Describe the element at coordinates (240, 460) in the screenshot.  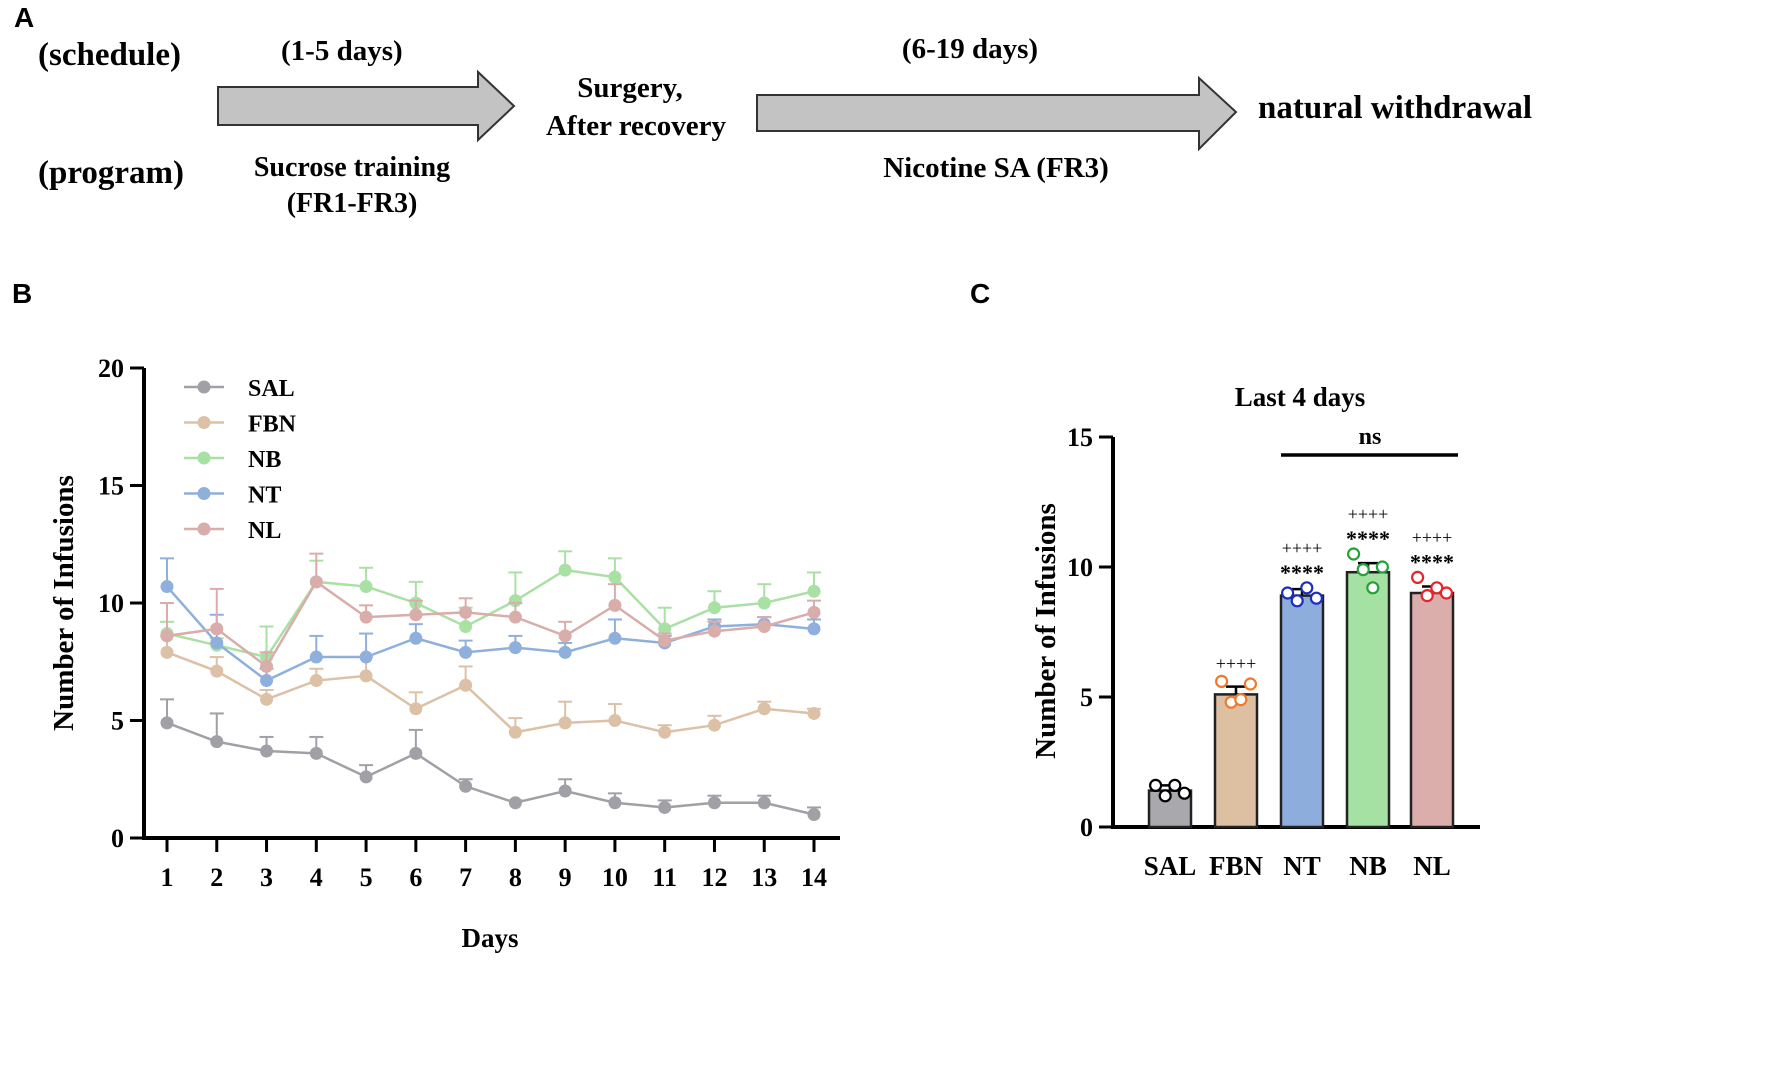
I see `legend: SAL FBN NB NT NL` at that location.